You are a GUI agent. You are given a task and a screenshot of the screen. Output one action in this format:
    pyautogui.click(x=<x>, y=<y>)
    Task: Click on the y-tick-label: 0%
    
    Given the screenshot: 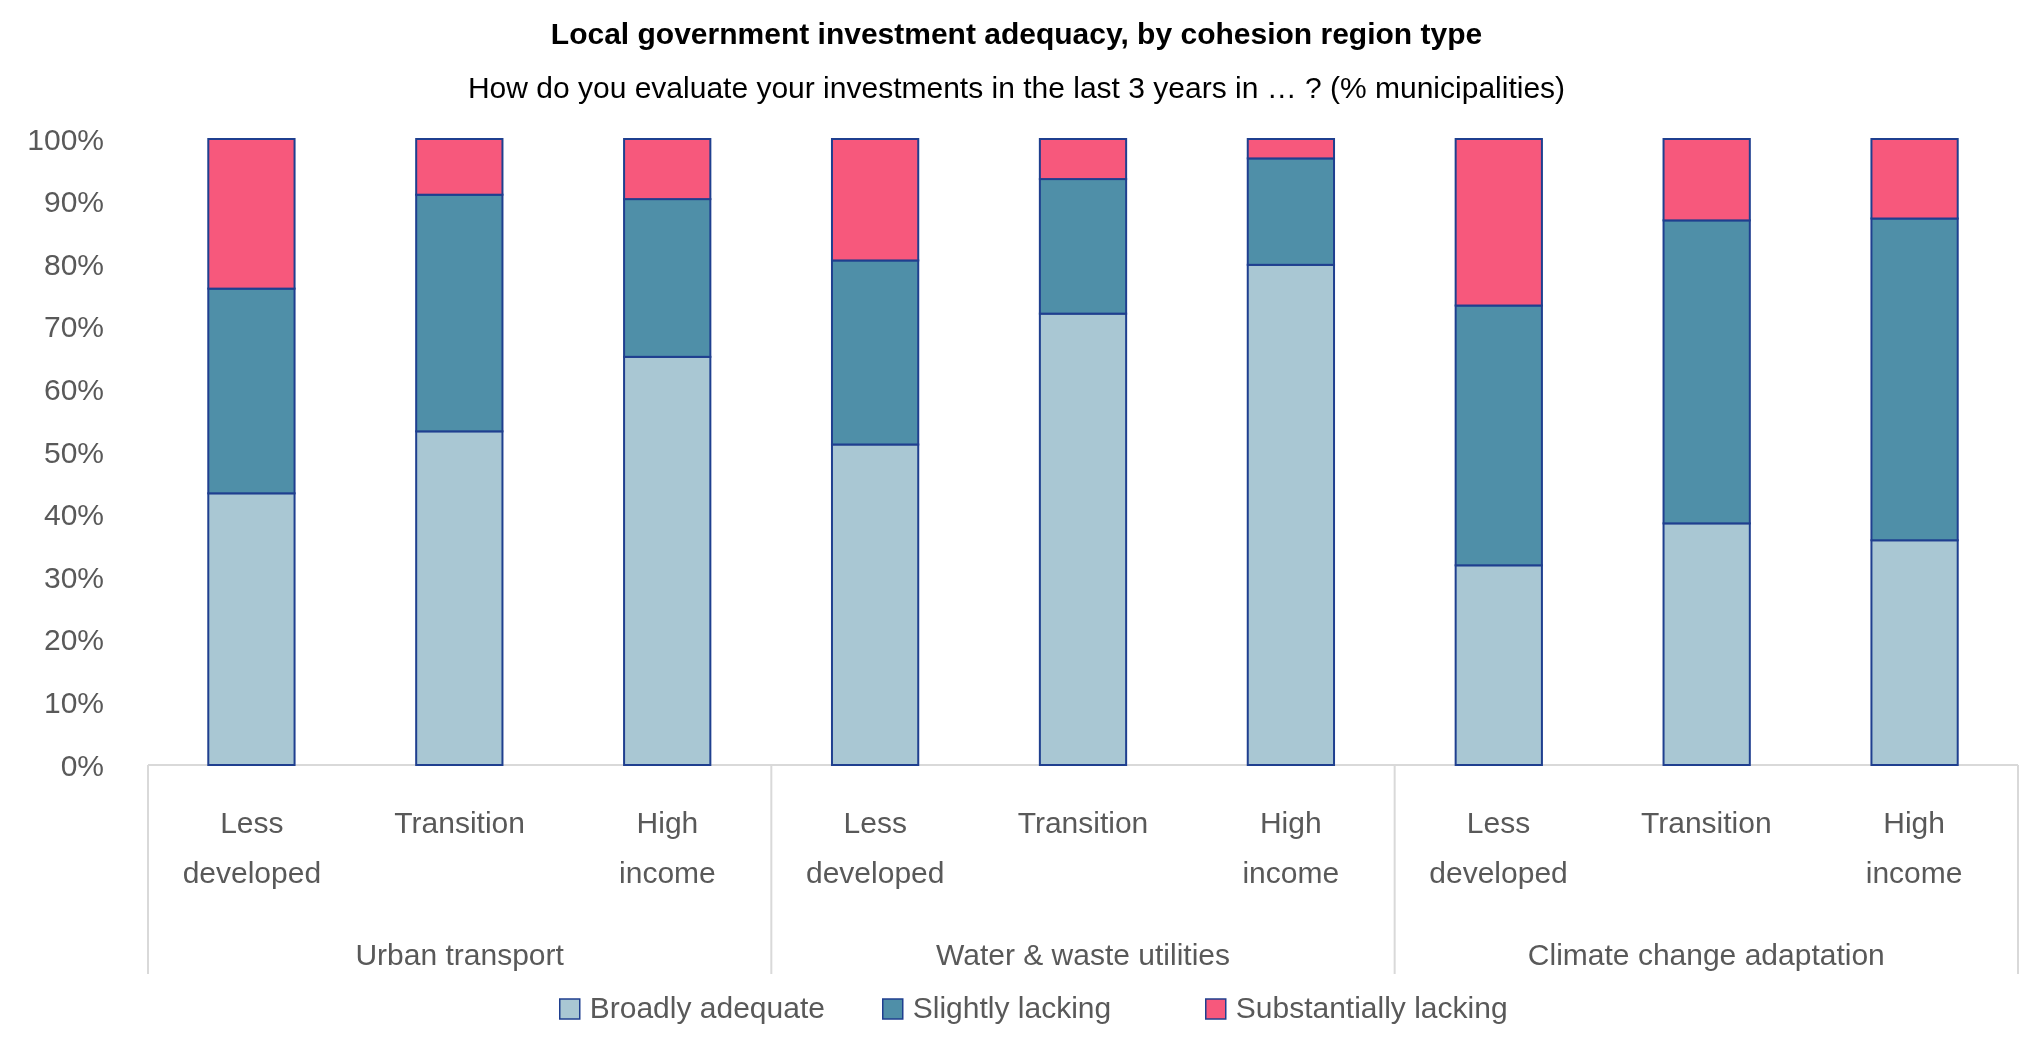 What is the action you would take?
    pyautogui.click(x=82, y=765)
    